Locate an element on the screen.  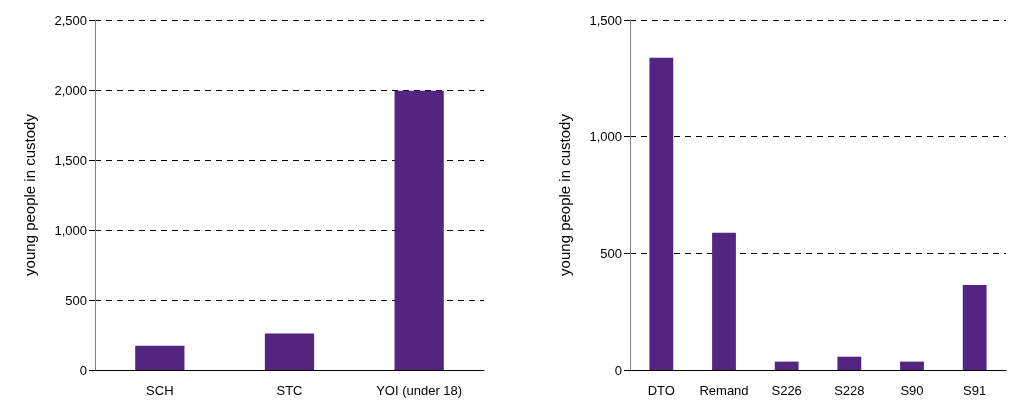
x-tick-label: S228 is located at coordinates (849, 390).